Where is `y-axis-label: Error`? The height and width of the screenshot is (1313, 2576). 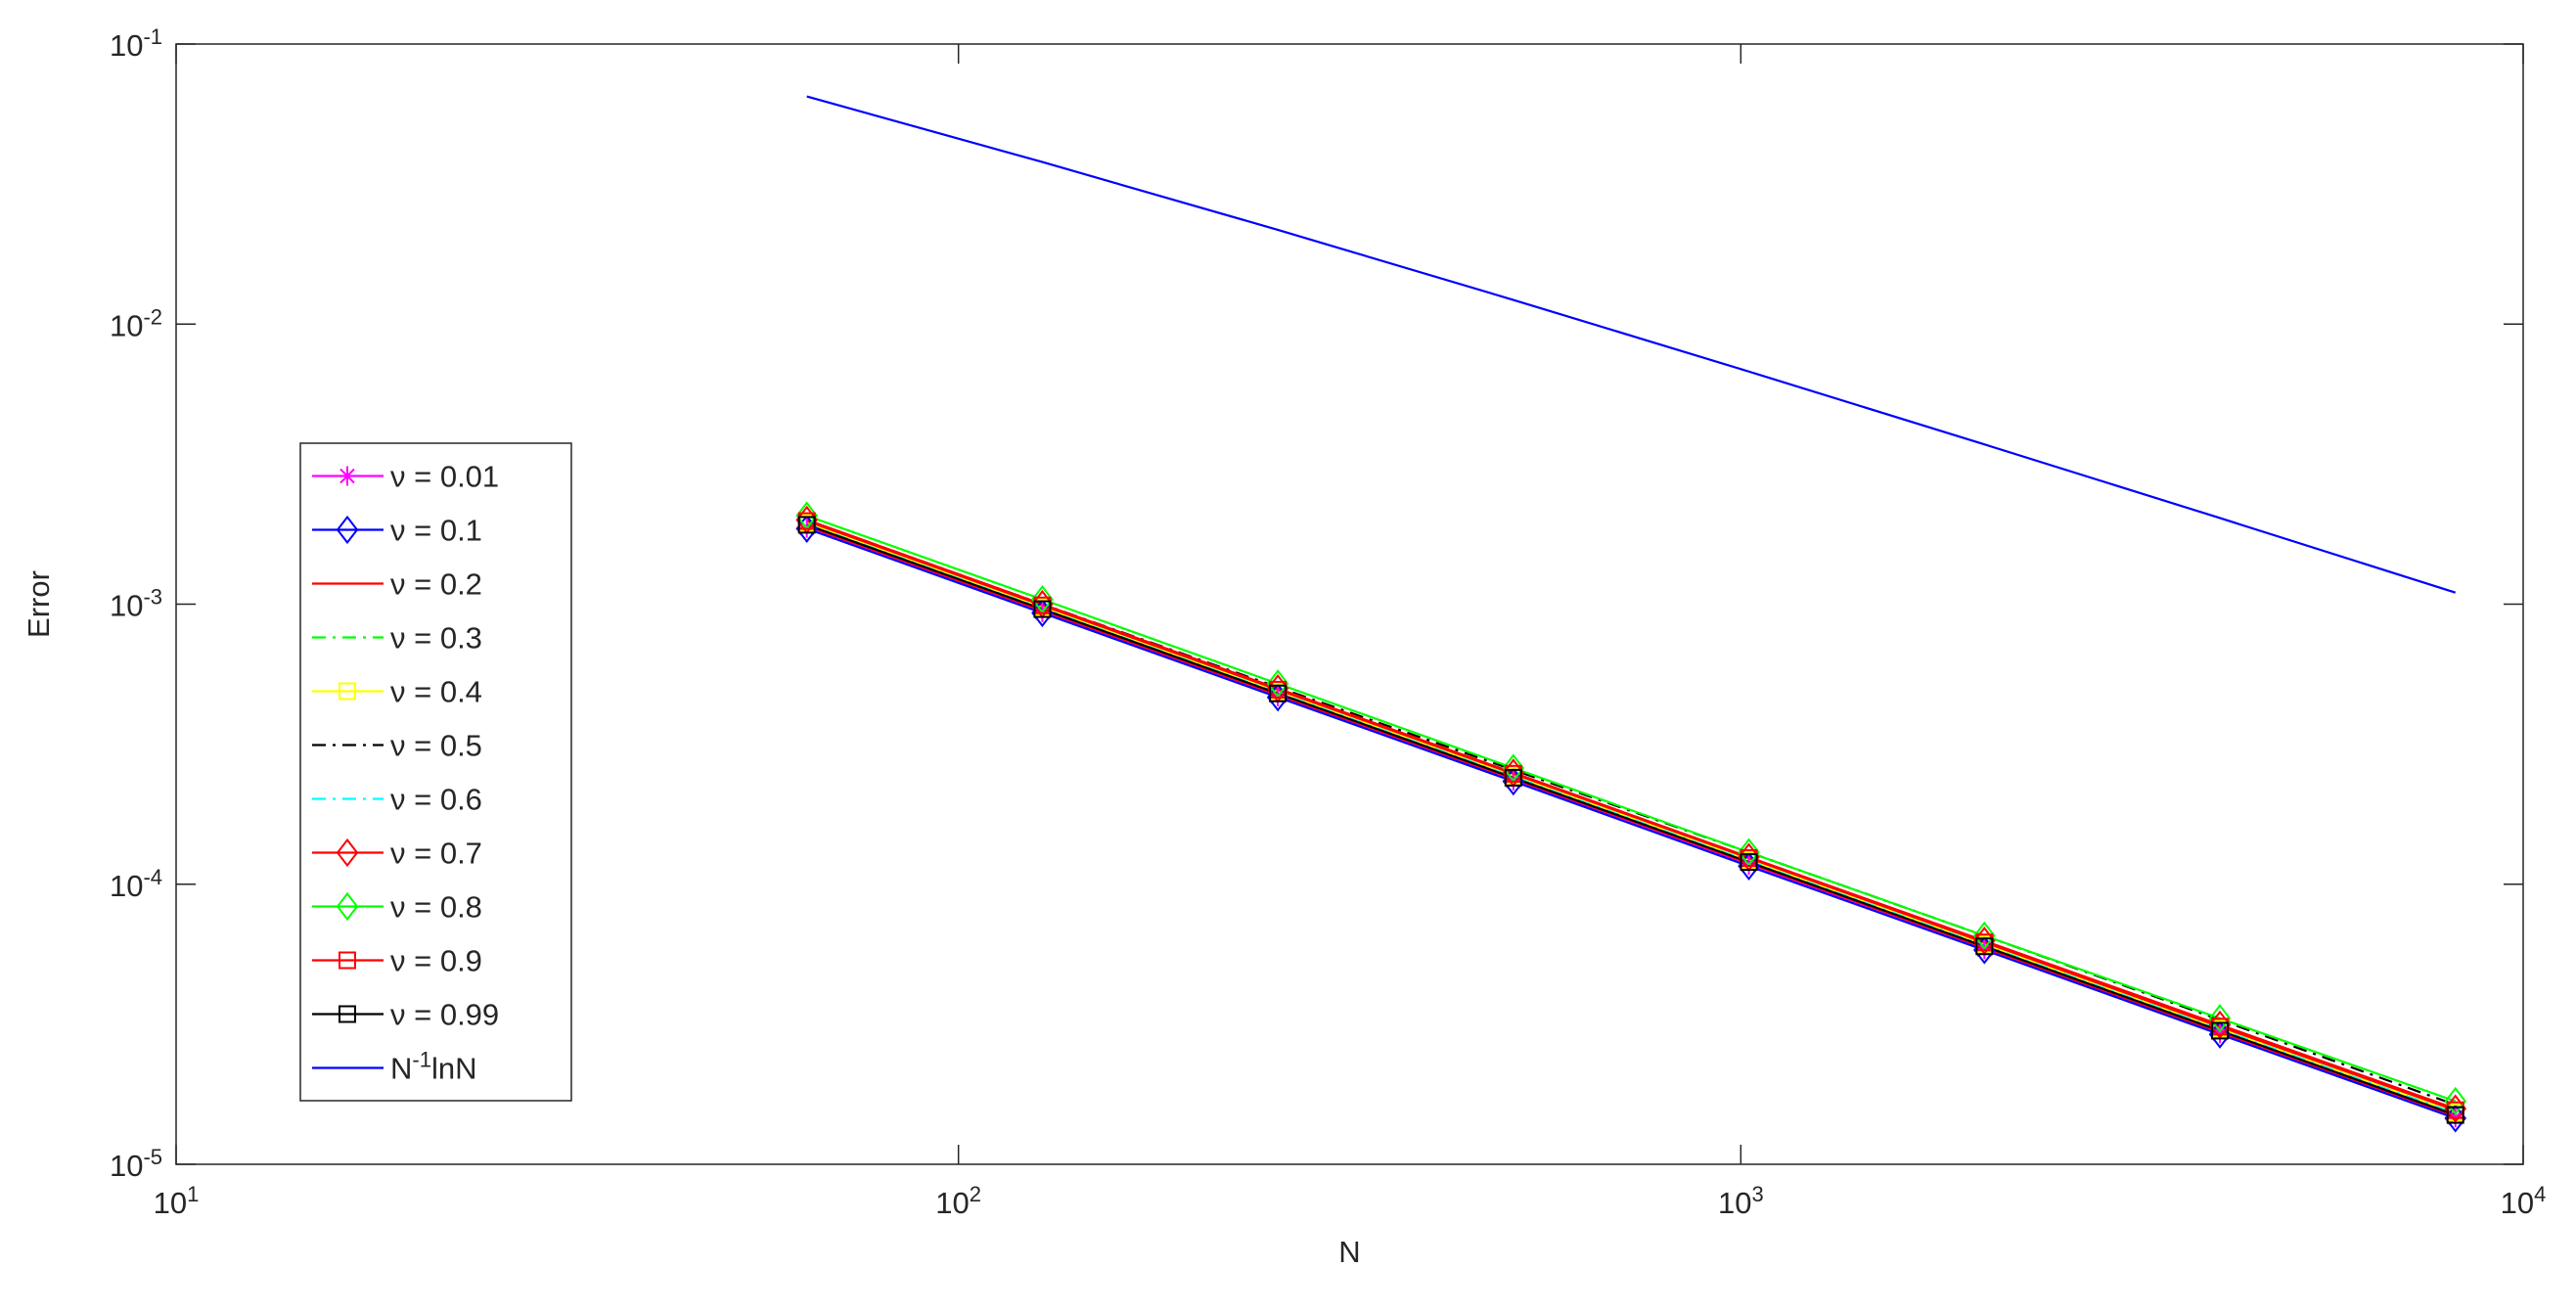 y-axis-label: Error is located at coordinates (39, 604).